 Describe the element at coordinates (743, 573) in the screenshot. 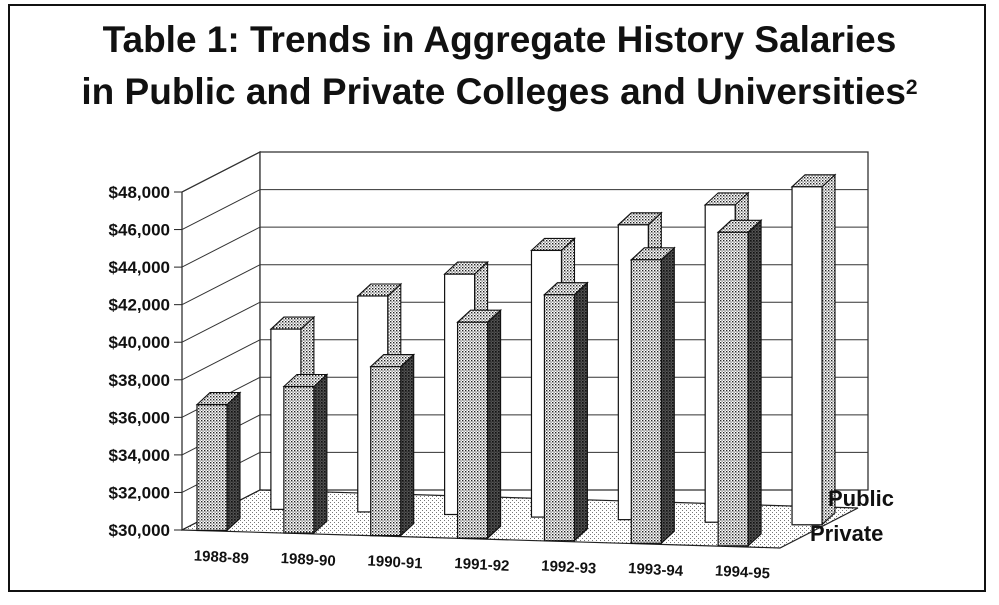

I see `x-tick-label: 1994-95` at that location.